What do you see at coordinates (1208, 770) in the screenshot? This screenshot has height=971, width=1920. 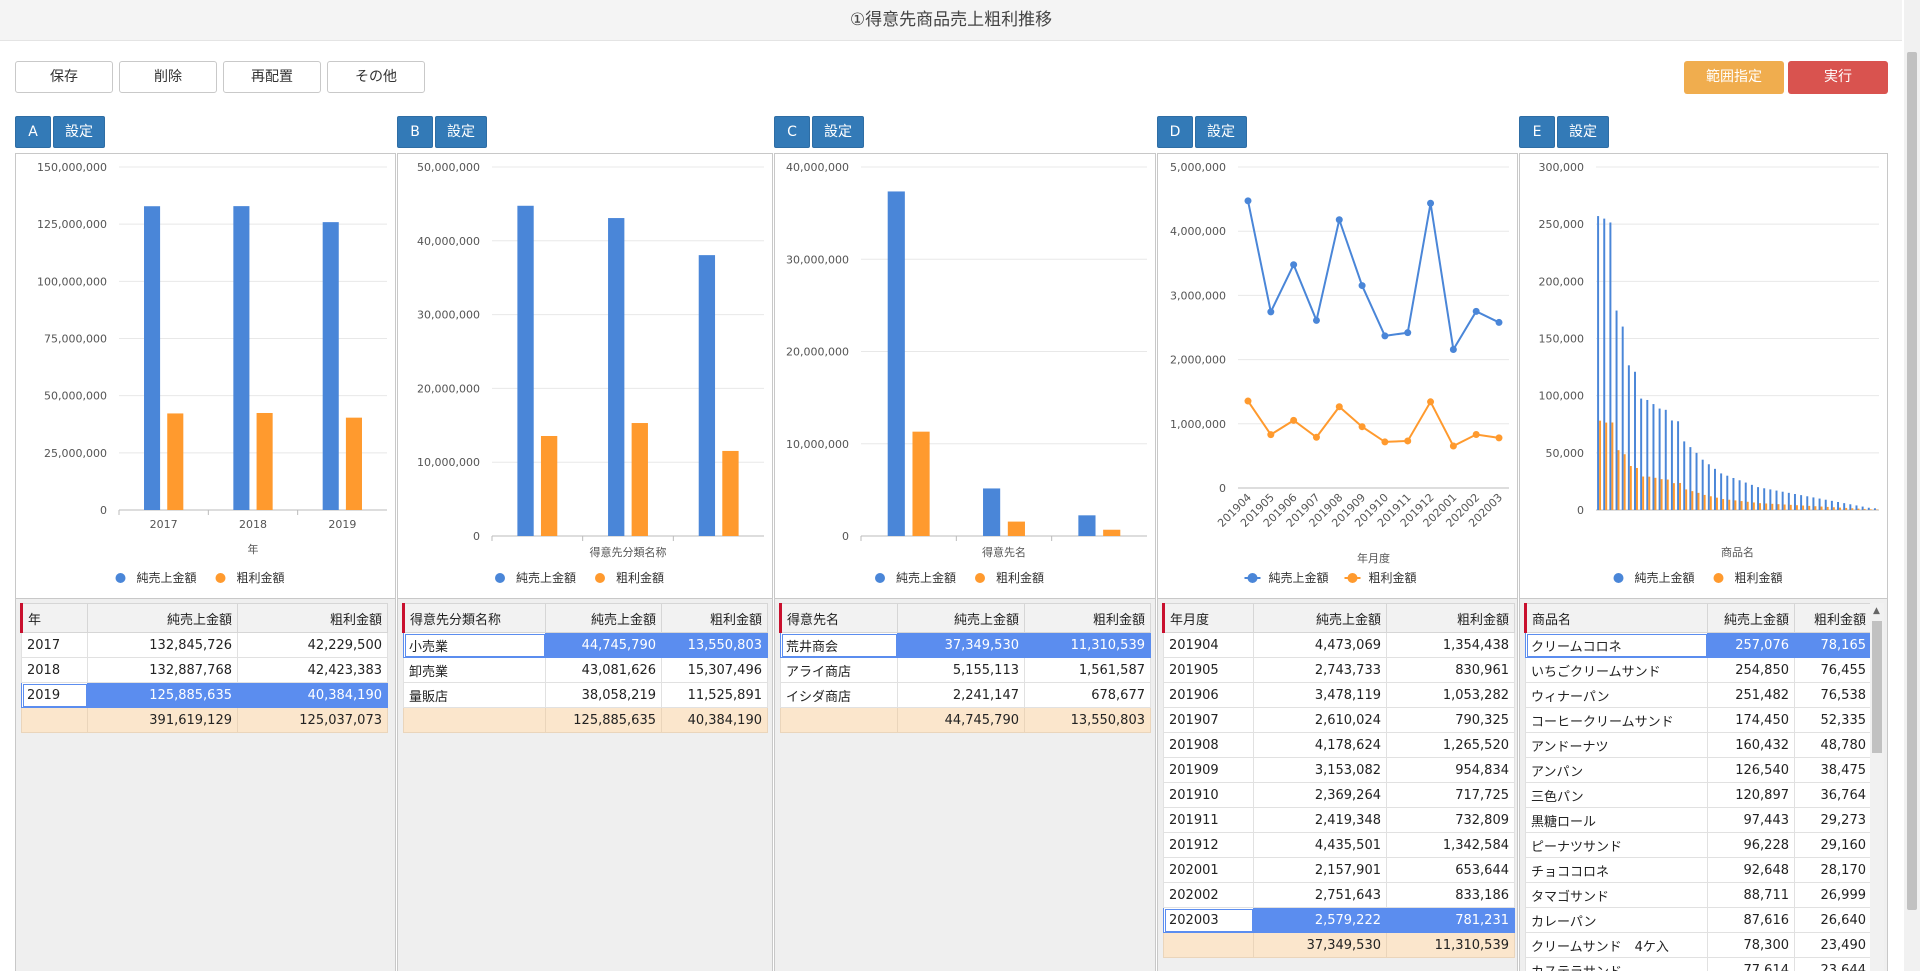 I see `table-cell: 201909` at bounding box center [1208, 770].